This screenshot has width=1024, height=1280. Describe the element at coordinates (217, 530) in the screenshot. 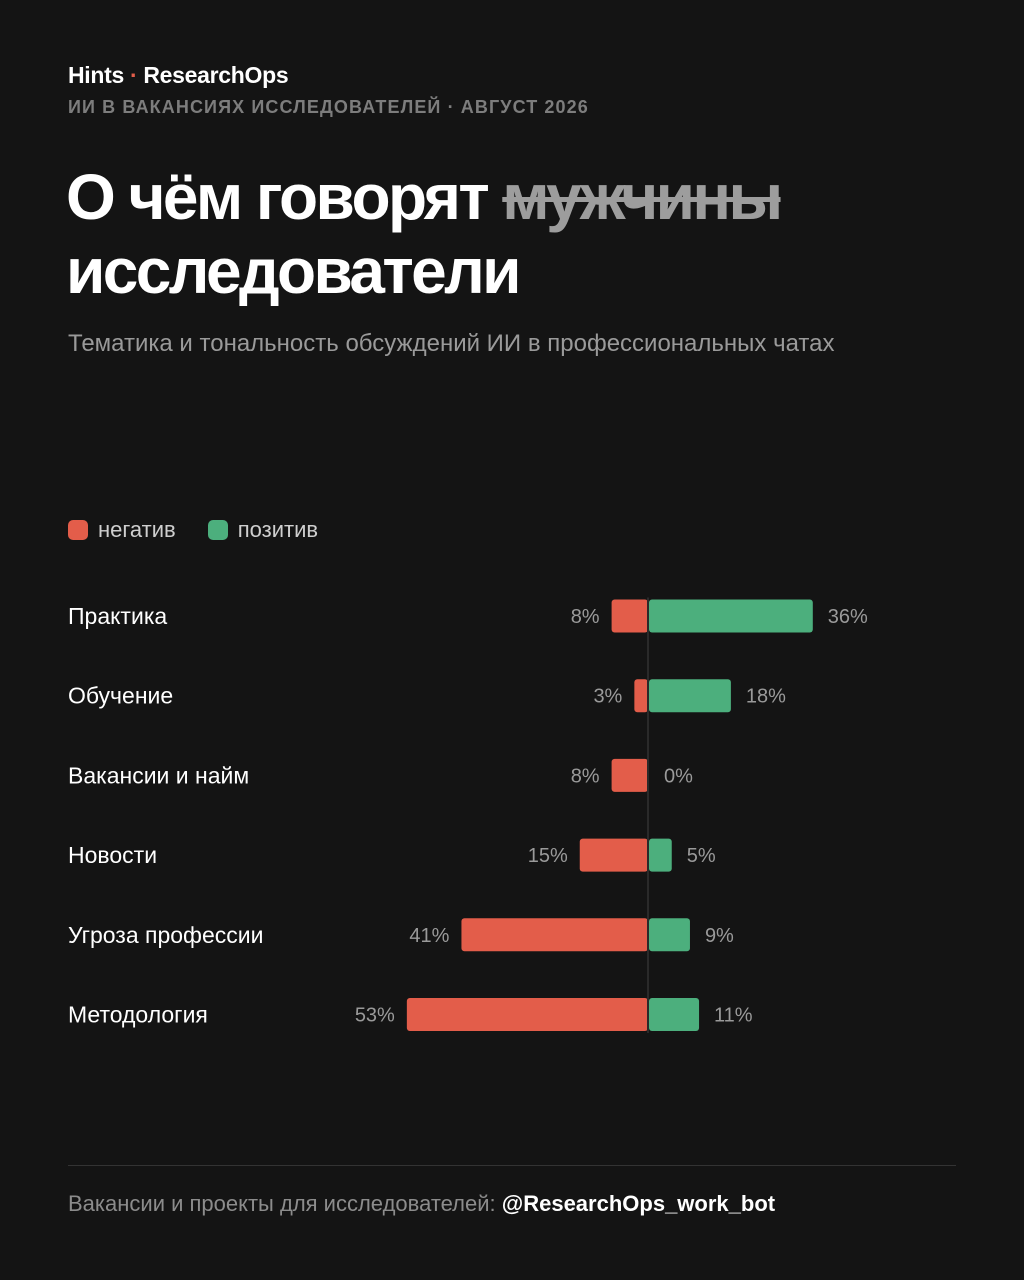

I see `legend-swatch-positive` at that location.